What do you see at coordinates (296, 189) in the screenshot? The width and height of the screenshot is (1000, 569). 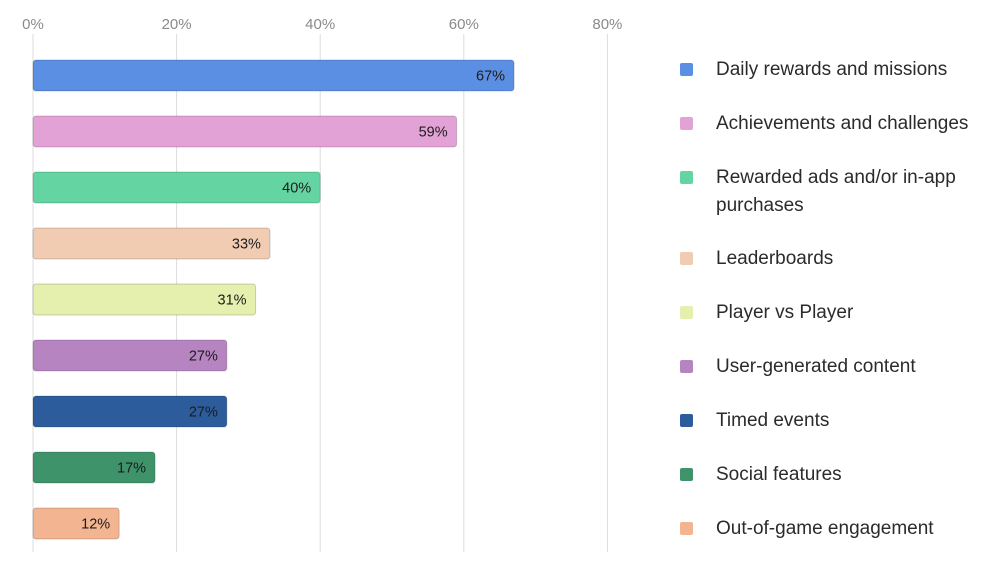 I see `bar-value-label: 40%` at bounding box center [296, 189].